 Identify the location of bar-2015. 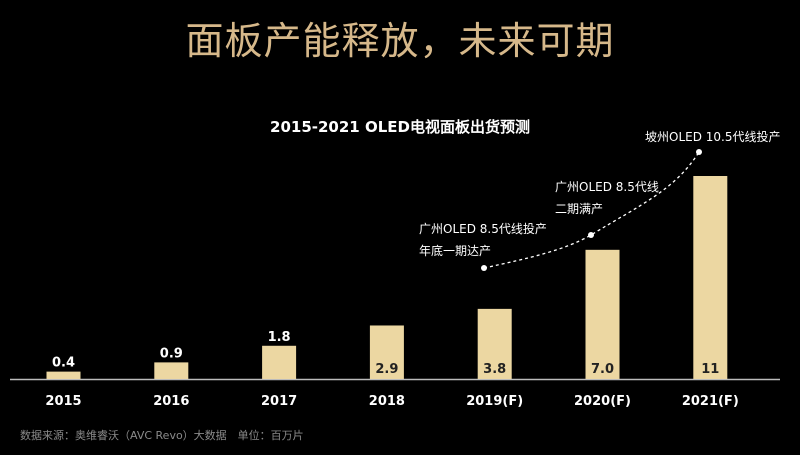
(63, 375).